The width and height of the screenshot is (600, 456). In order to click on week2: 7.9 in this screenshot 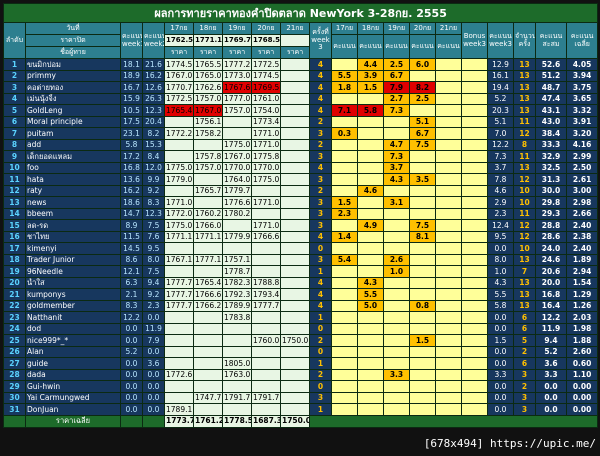, I will do `click(153, 340)`.